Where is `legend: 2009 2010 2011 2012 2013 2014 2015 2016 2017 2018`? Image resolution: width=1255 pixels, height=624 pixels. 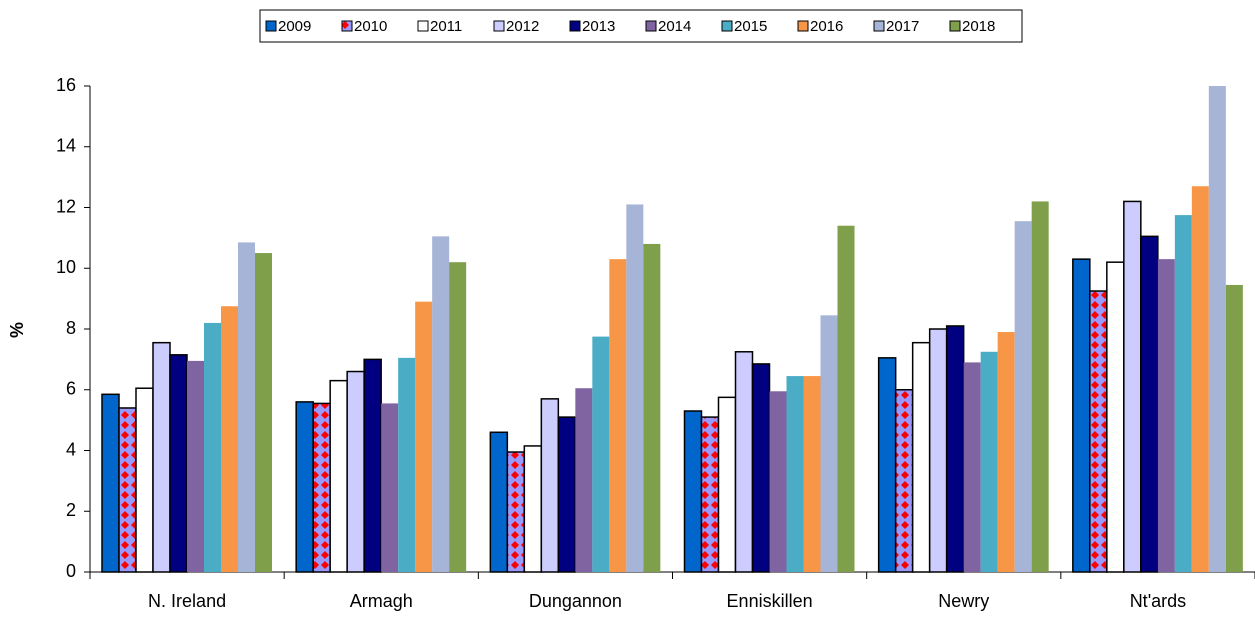
legend: 2009 2010 2011 2012 2013 2014 2015 2016 2017 2018 is located at coordinates (630, 26).